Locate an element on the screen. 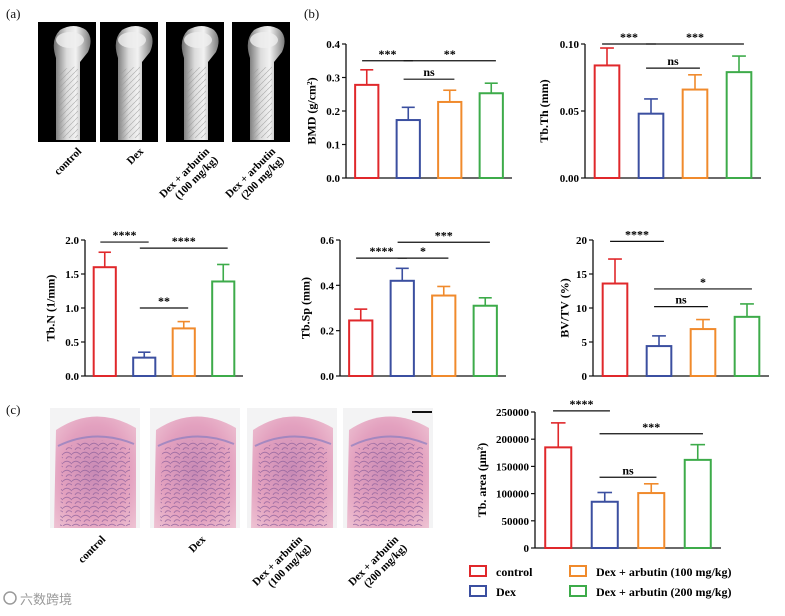  y-tick-label: 0.4 is located at coordinates (333, 45).